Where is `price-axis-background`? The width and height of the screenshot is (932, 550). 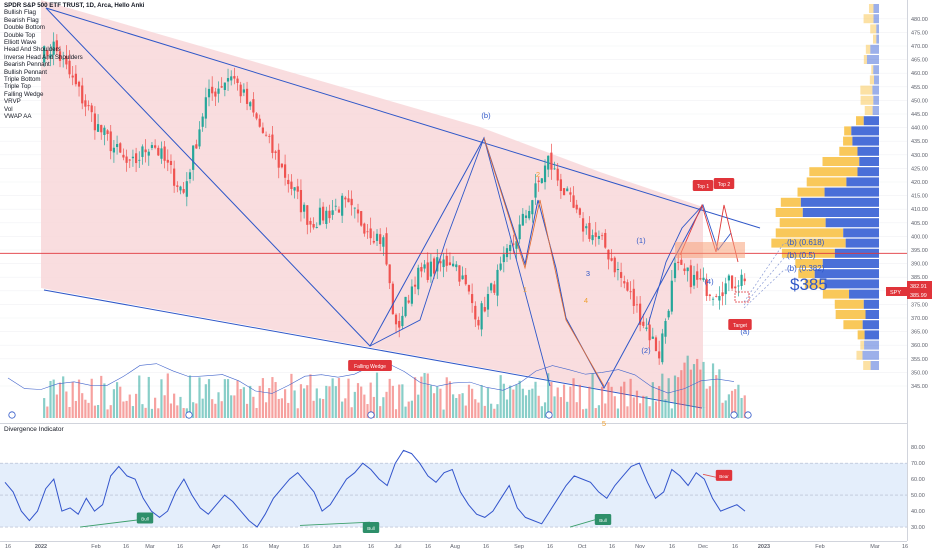
price-axis-background is located at coordinates (919, 275).